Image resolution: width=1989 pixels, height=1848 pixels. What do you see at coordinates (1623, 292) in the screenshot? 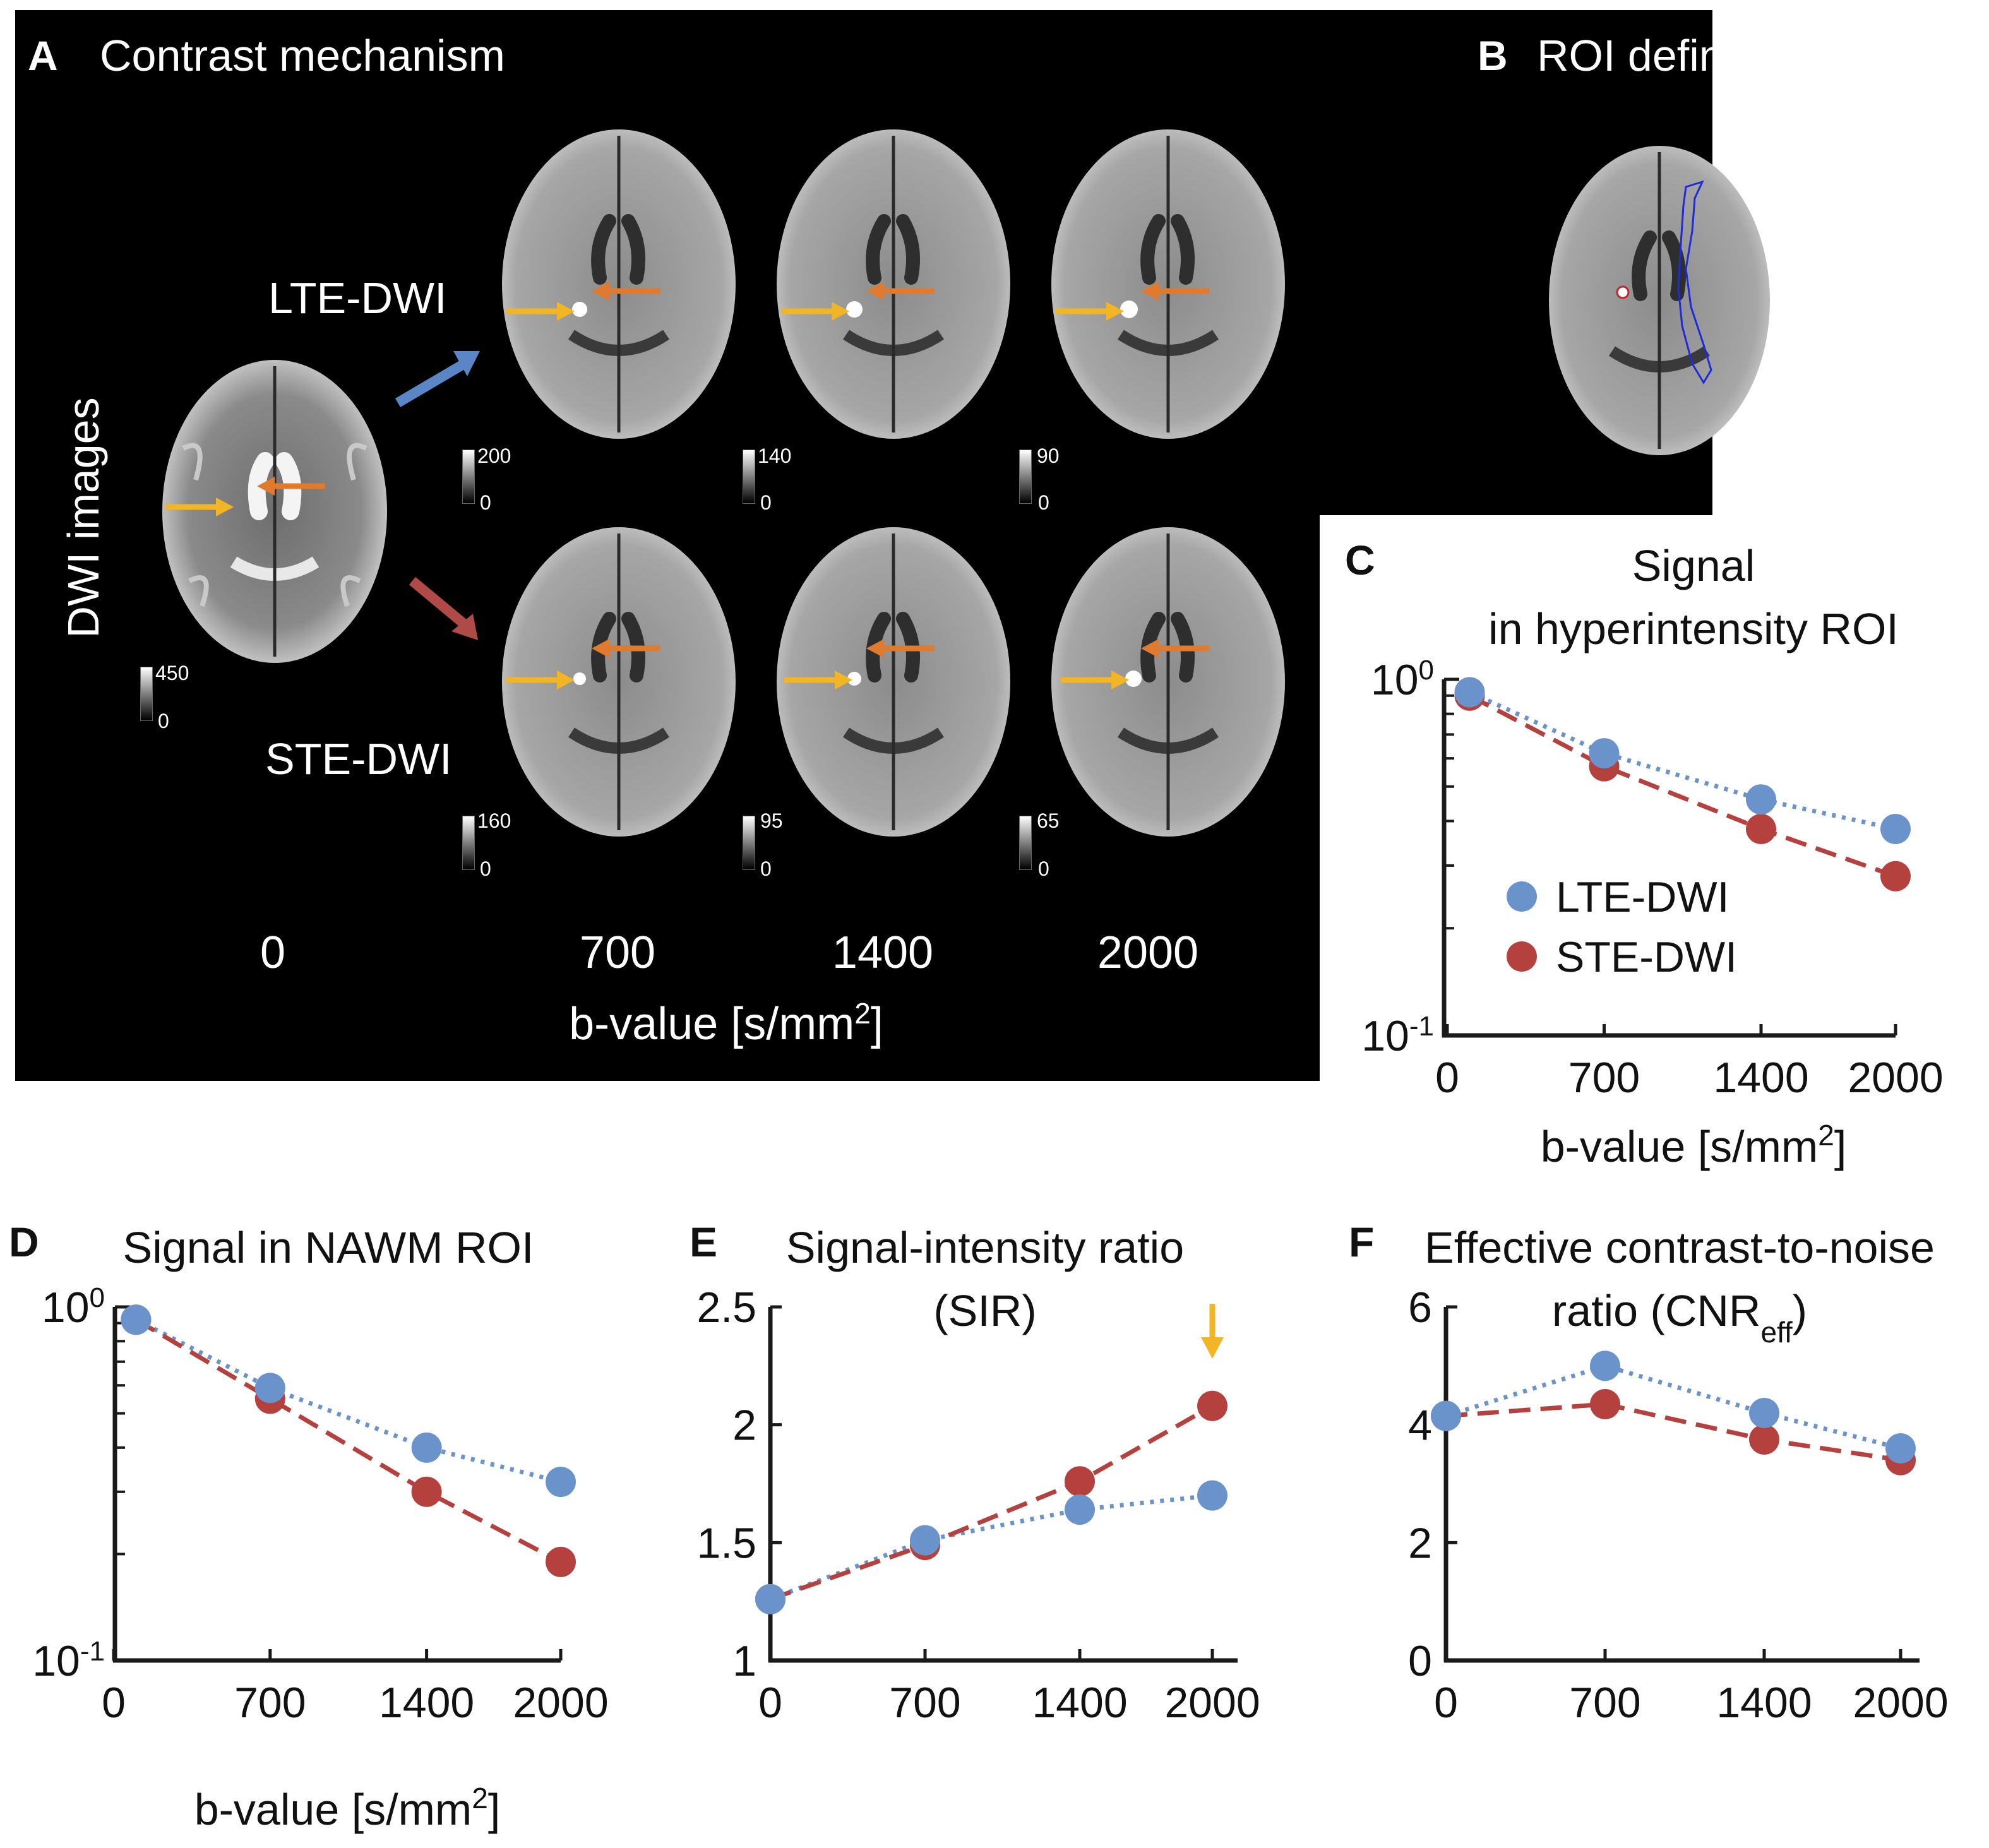
I see `hyperintensity-roi-marker` at bounding box center [1623, 292].